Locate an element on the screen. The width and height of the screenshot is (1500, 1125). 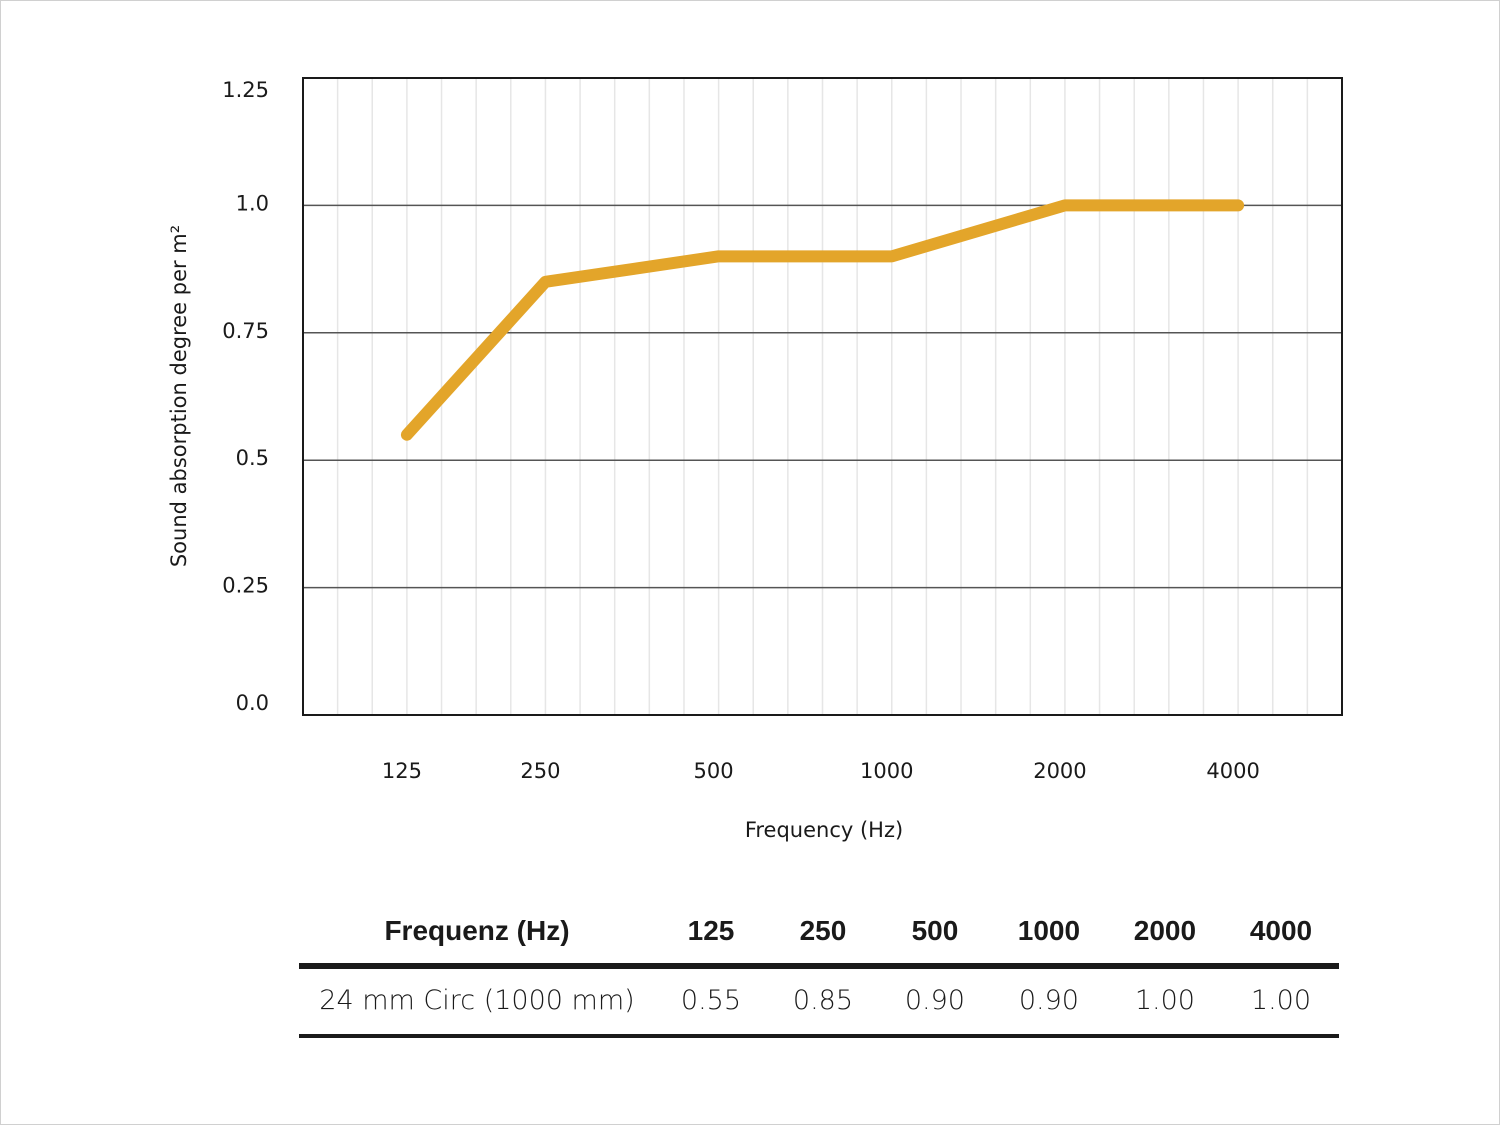
table-header-cell: 250 is located at coordinates (822, 935).